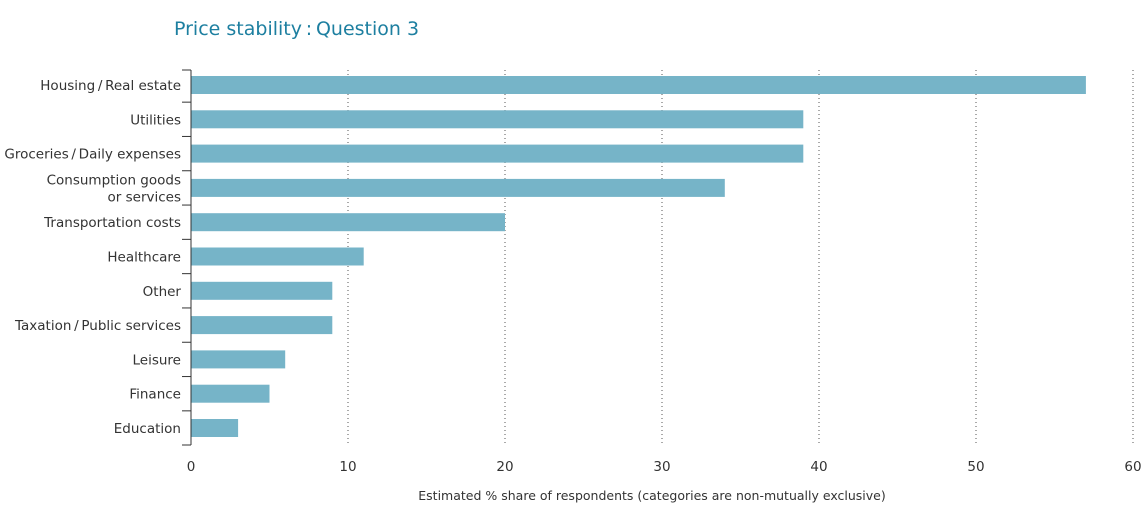  I want to click on x-tick-label: 50, so click(975, 467).